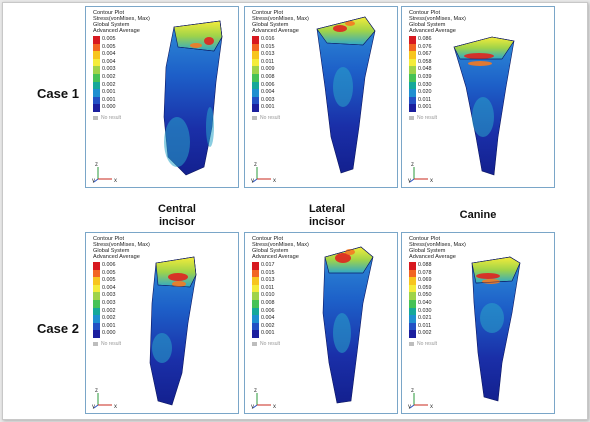 The height and width of the screenshot is (422, 590). I want to click on legend-row: 0.003, so click(107, 70).